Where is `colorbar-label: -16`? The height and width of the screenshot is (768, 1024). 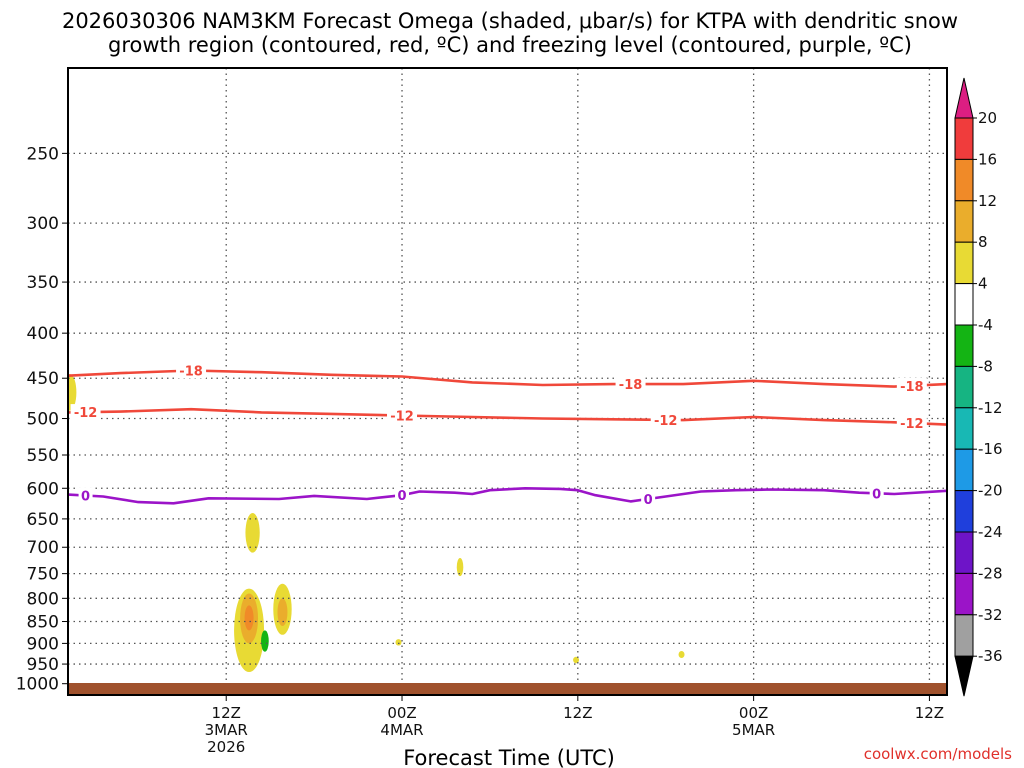
colorbar-label: -16 is located at coordinates (990, 449).